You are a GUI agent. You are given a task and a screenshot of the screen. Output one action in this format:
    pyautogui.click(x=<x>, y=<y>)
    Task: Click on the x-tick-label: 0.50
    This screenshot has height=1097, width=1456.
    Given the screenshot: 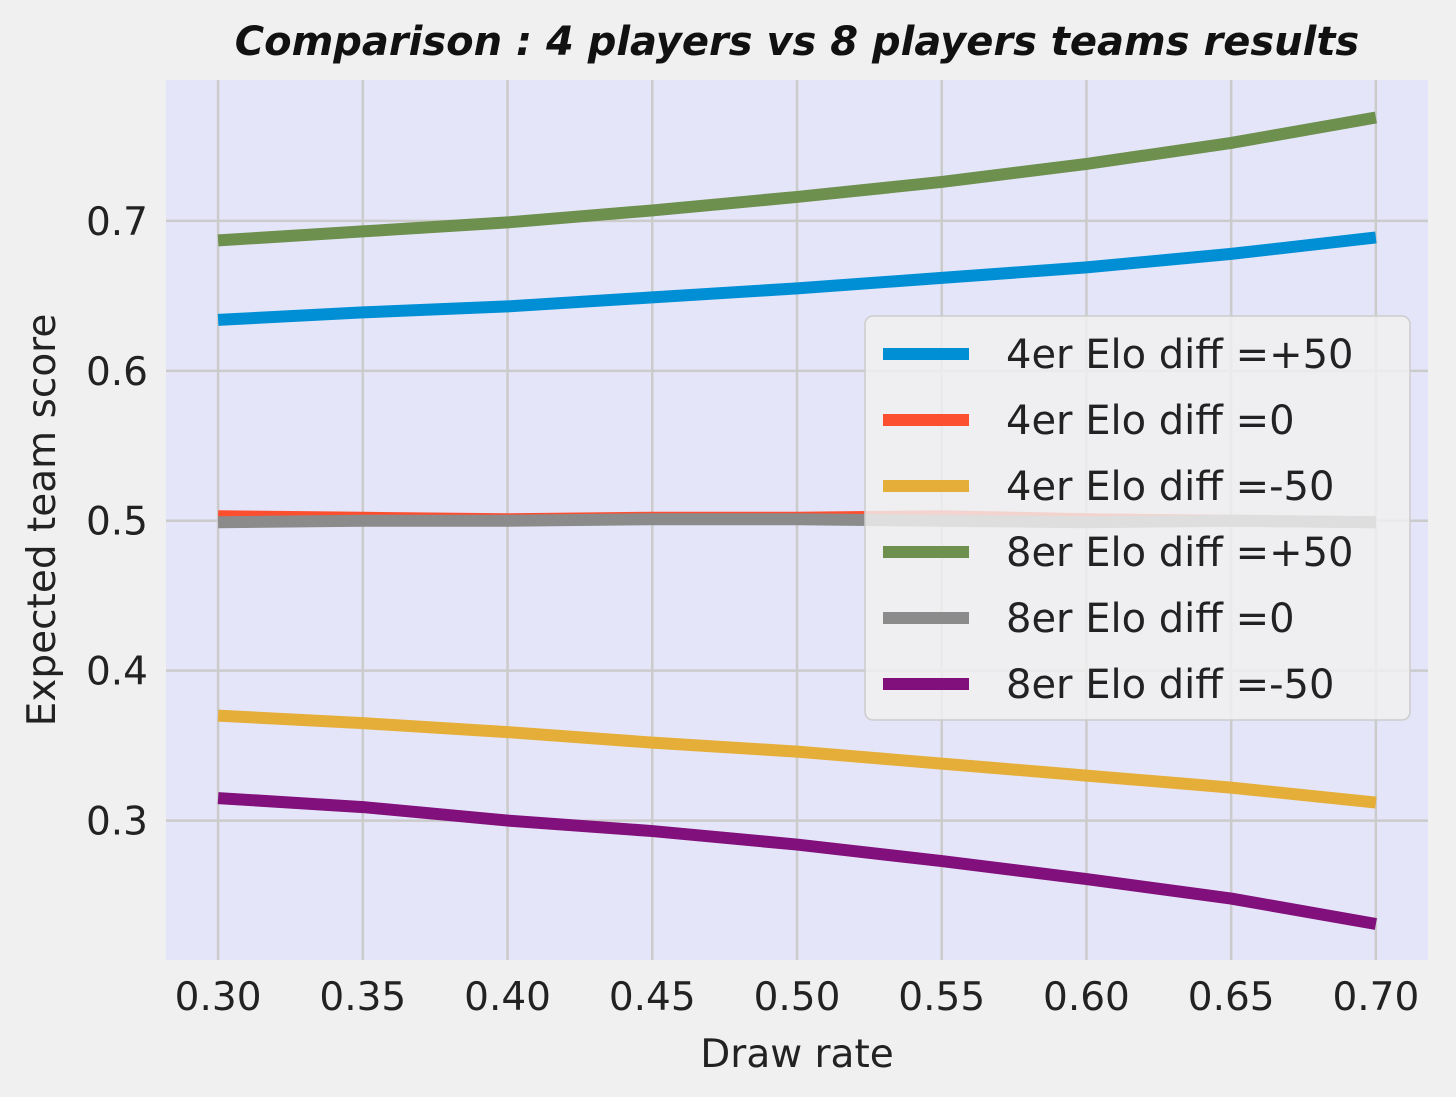 What is the action you would take?
    pyautogui.click(x=797, y=997)
    